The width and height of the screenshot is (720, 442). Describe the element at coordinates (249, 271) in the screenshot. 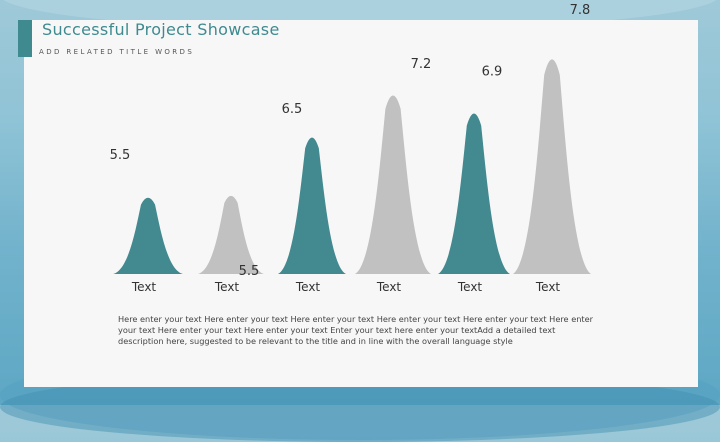

I see `data-label-2: 5.5` at that location.